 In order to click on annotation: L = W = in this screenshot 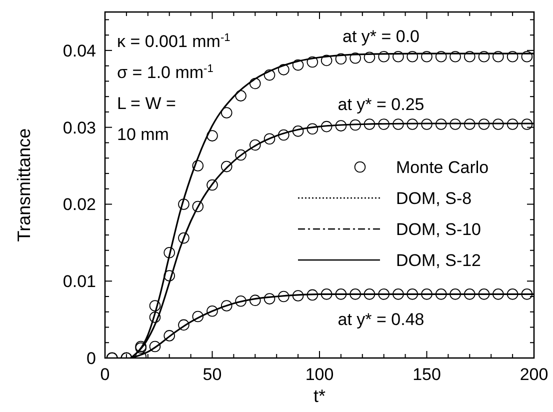, I will do `click(146, 103)`.